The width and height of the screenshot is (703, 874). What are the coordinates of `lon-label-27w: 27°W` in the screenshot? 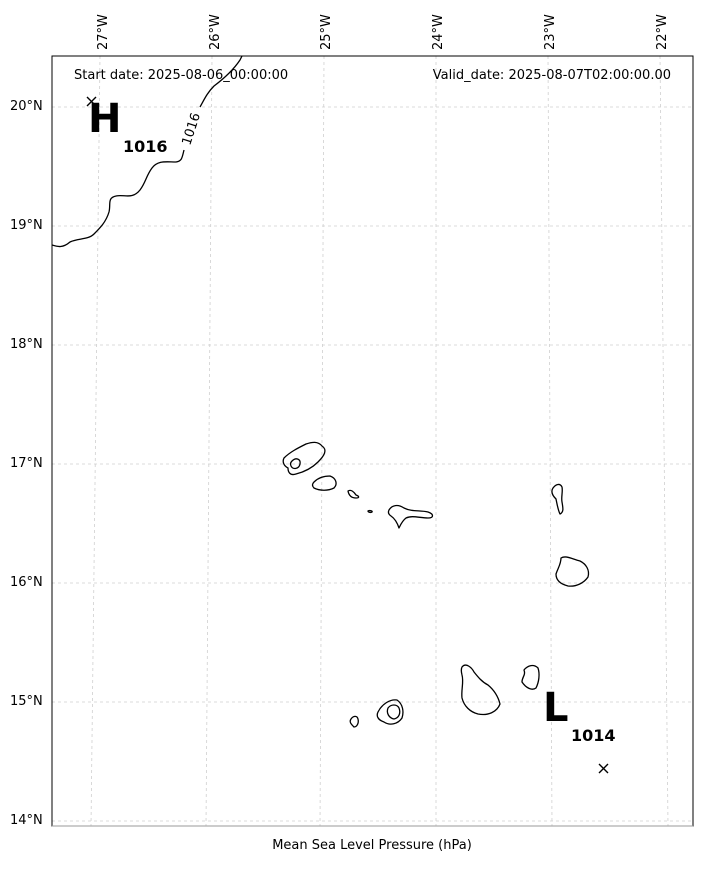 It's located at (103, 32).